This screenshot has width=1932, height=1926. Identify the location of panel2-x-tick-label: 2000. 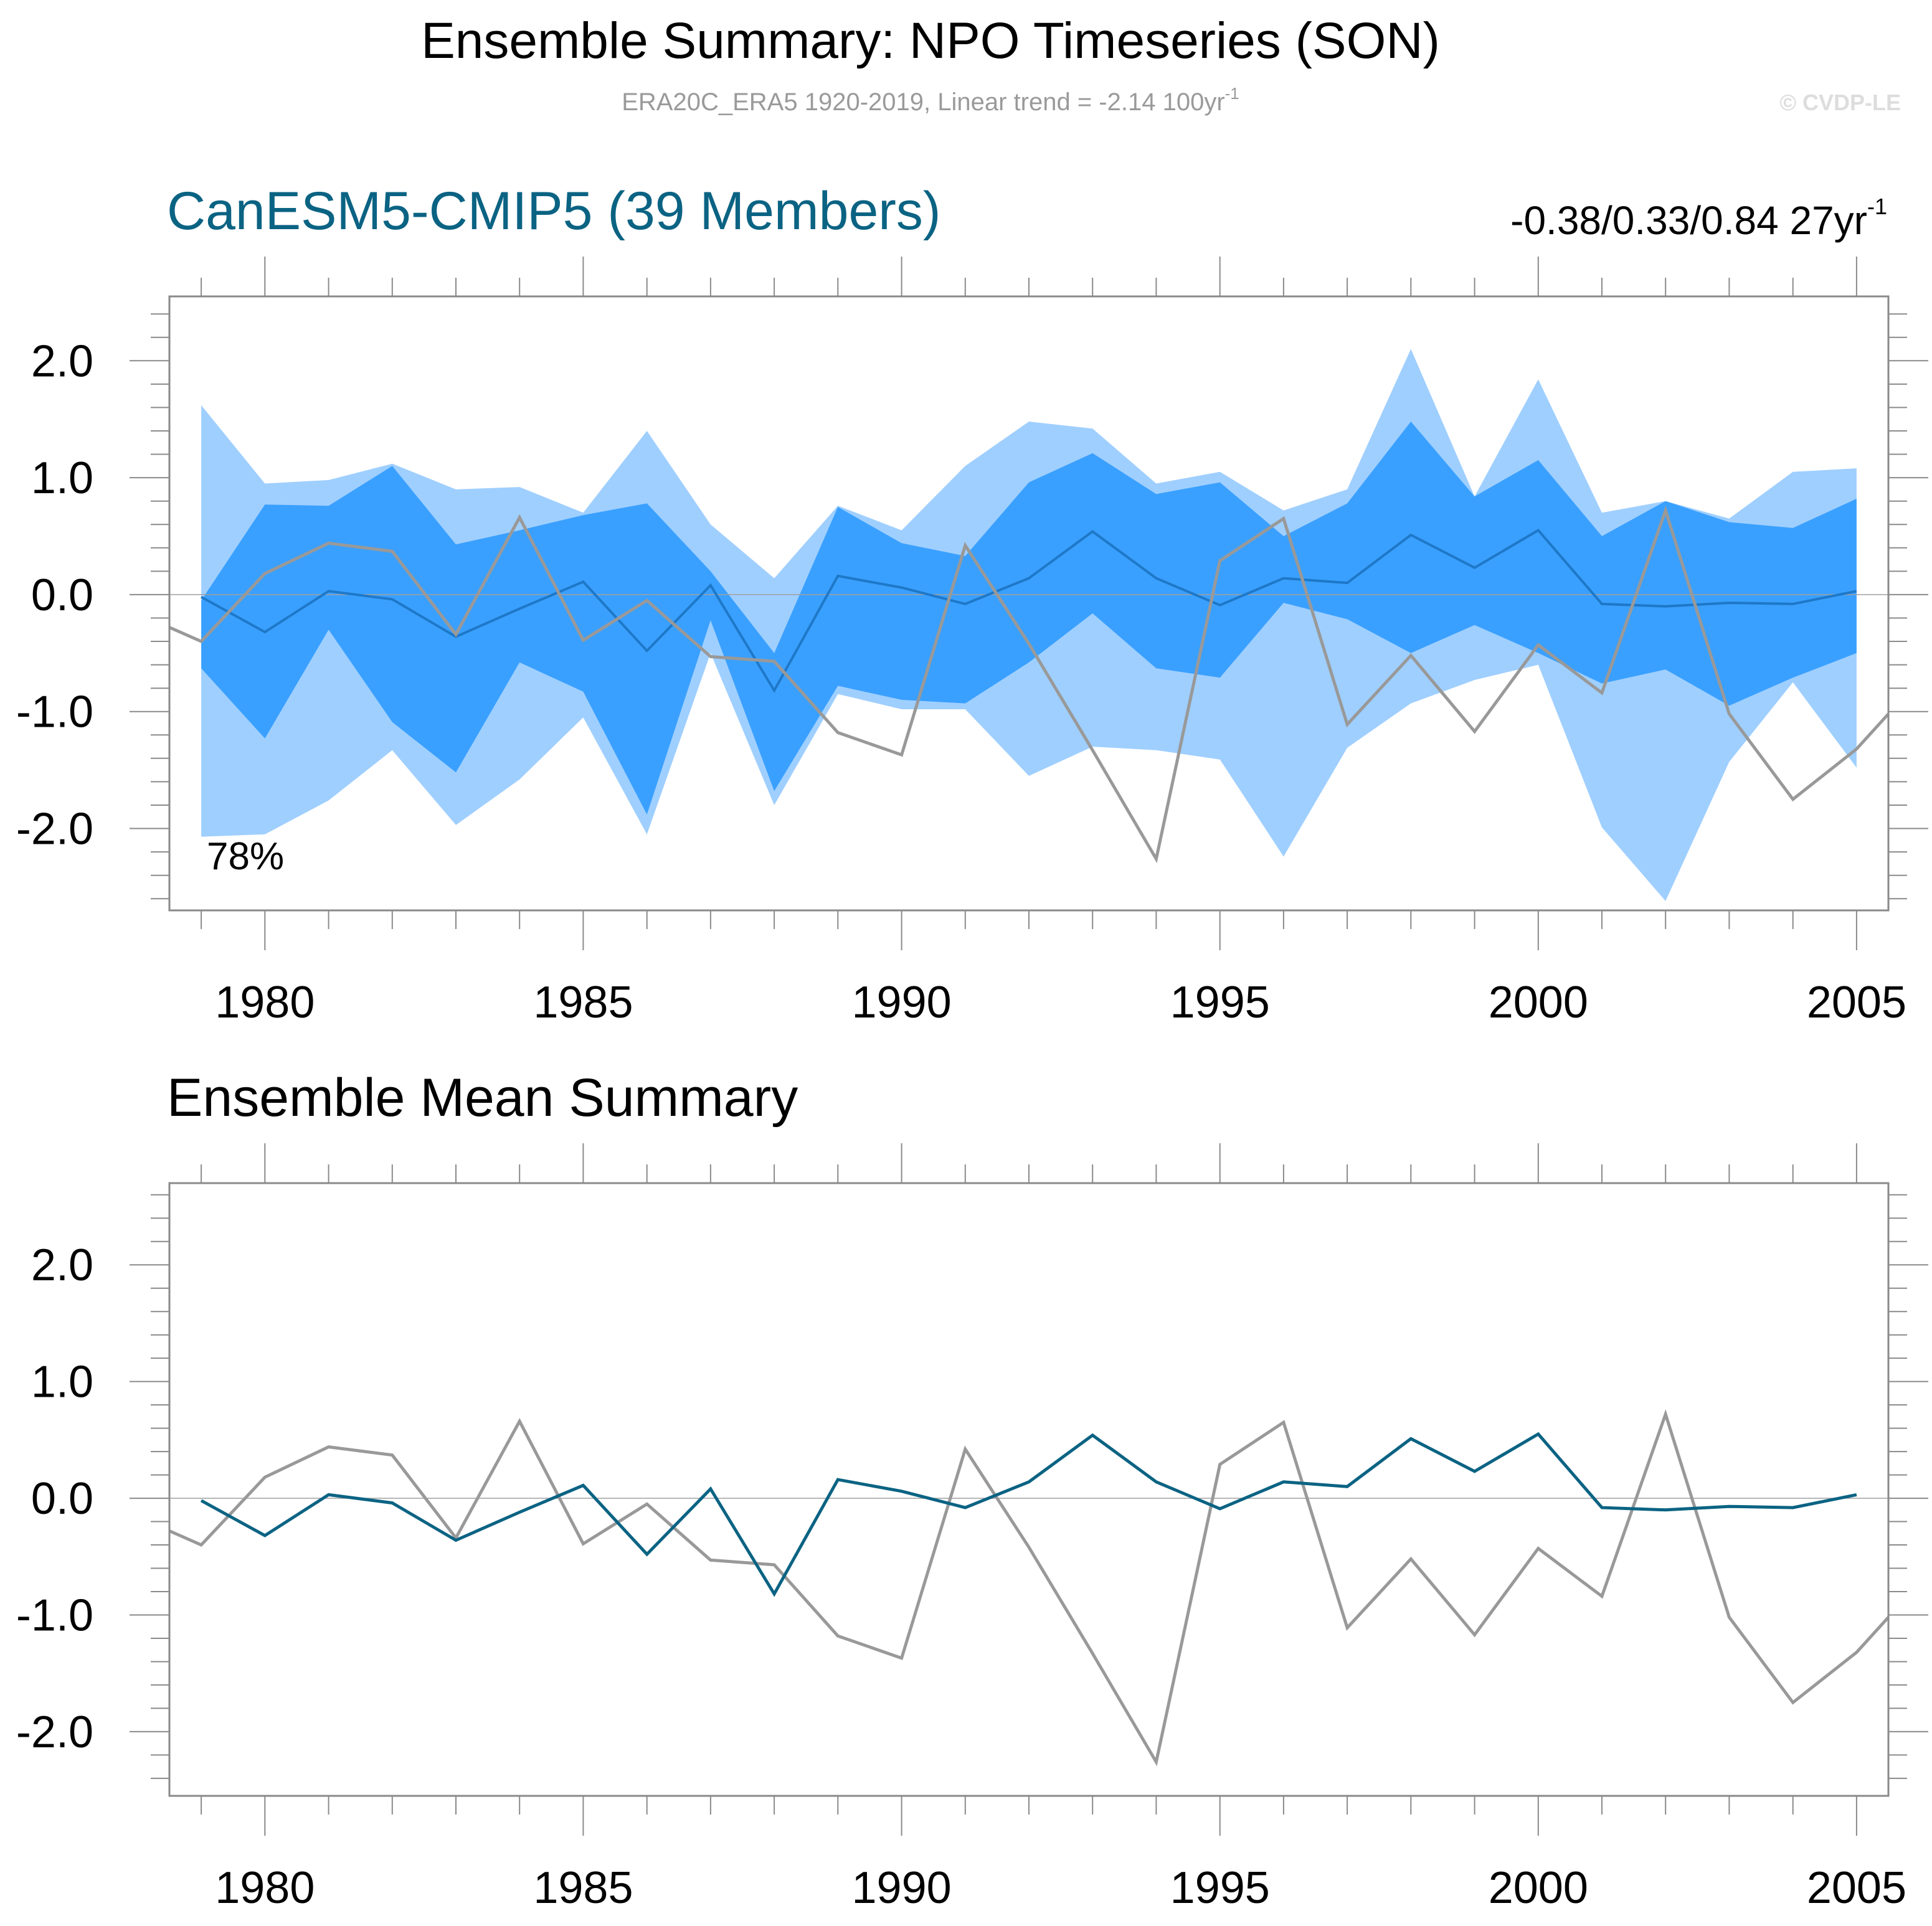
(1539, 1888).